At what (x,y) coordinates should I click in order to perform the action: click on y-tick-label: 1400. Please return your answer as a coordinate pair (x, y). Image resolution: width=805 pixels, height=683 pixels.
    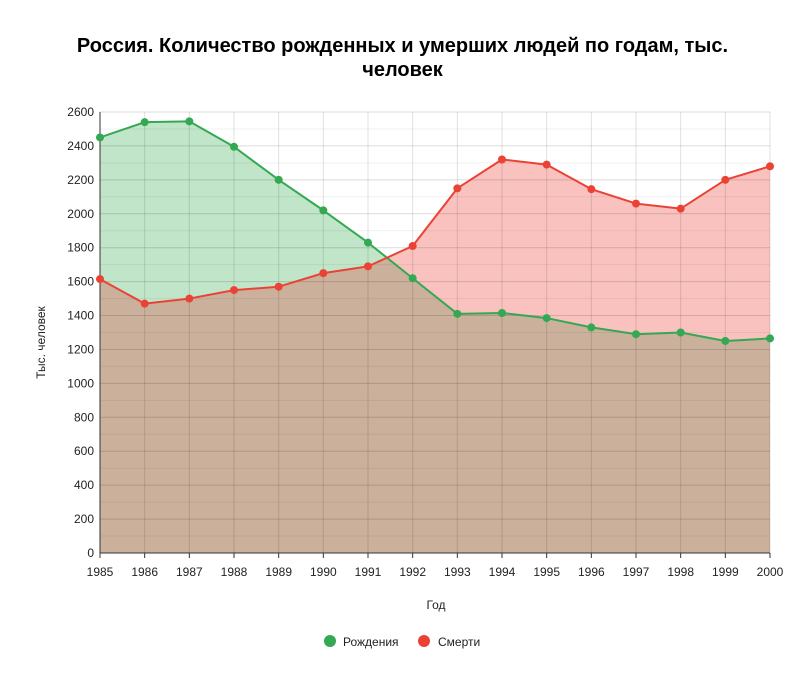
    Looking at the image, I should click on (80, 316).